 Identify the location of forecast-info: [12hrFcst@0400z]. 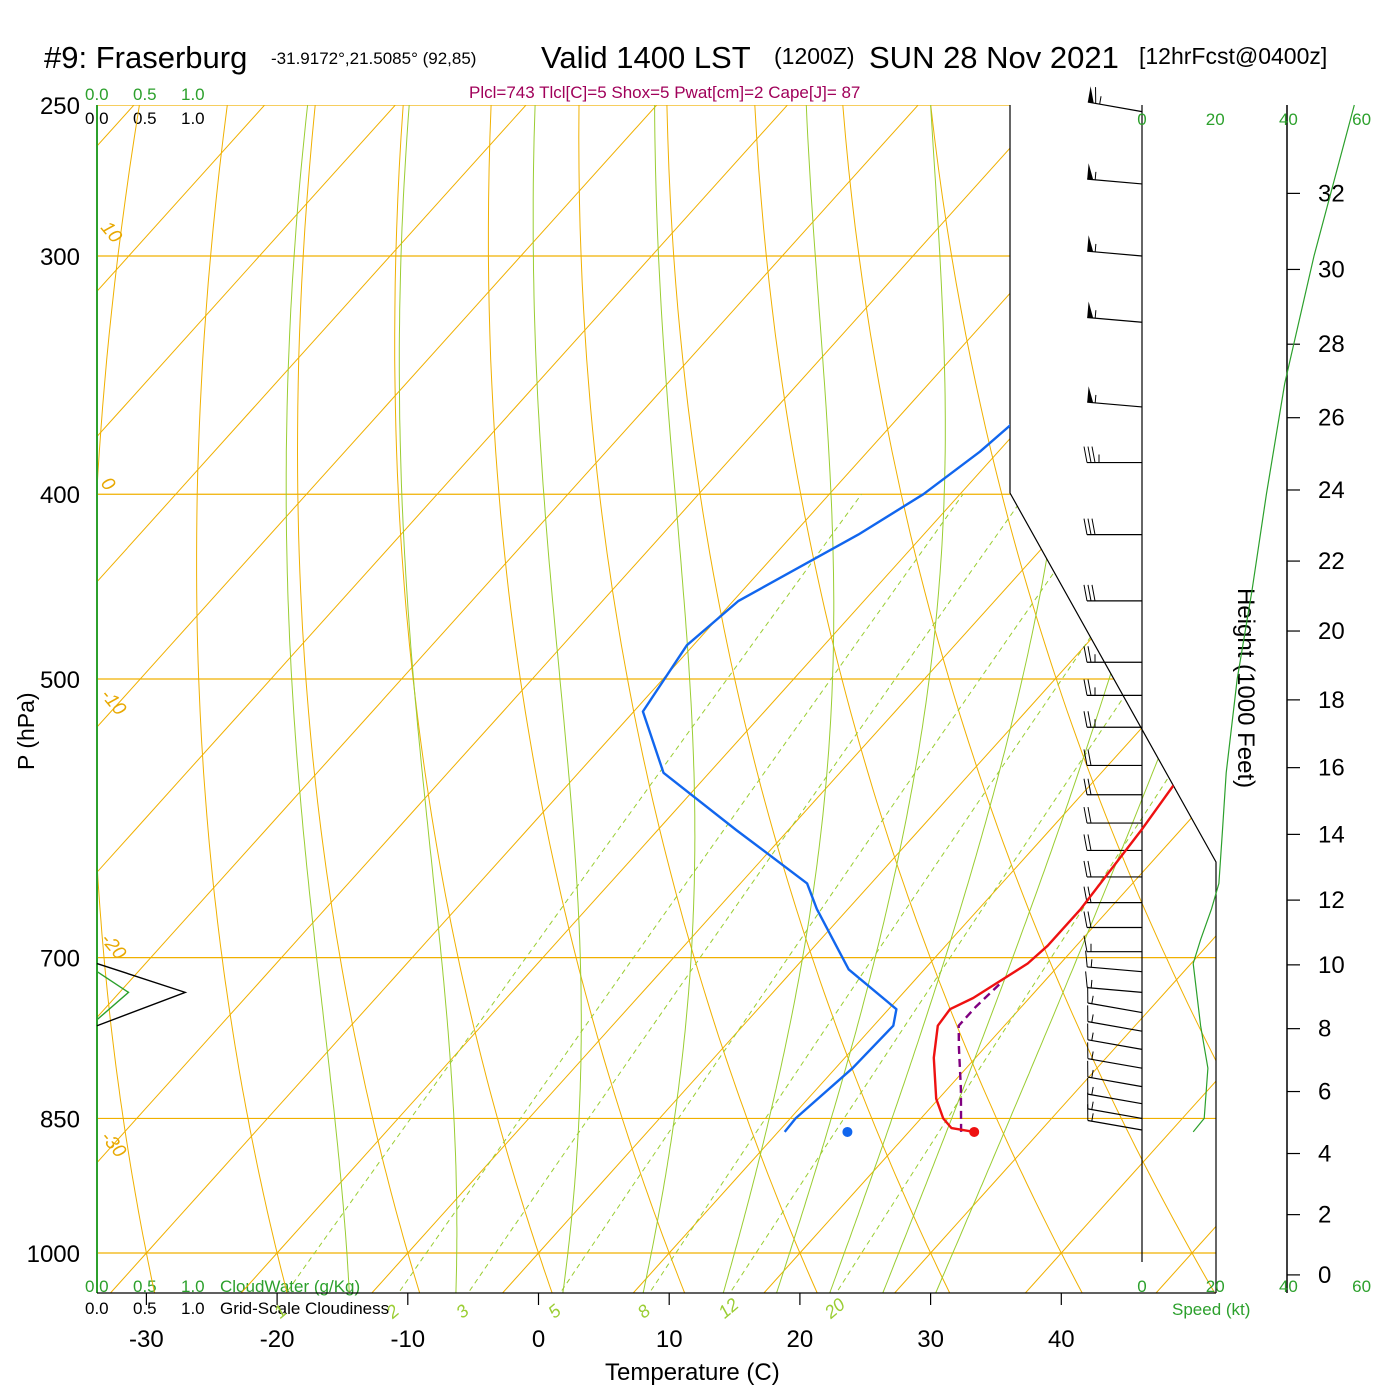
(1233, 56).